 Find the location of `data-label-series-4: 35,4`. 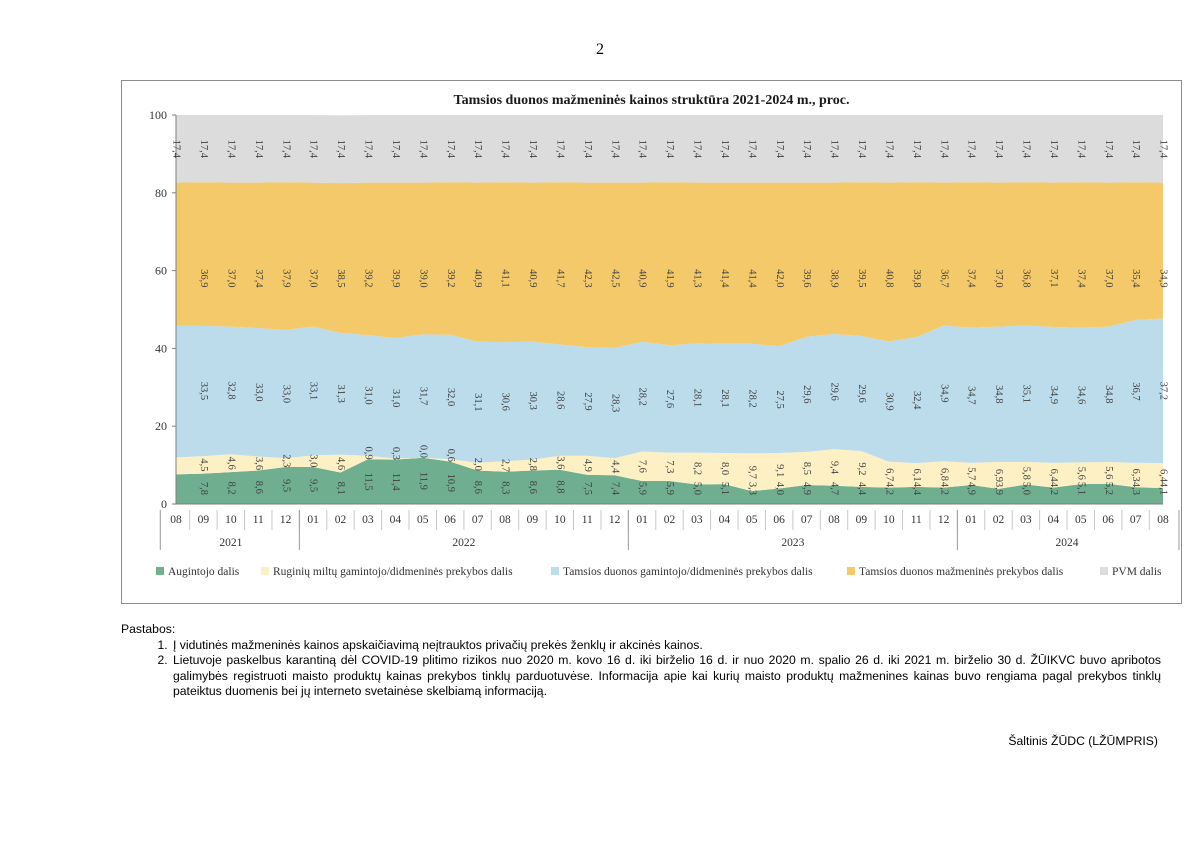

data-label-series-4: 35,4 is located at coordinates (1135, 278).